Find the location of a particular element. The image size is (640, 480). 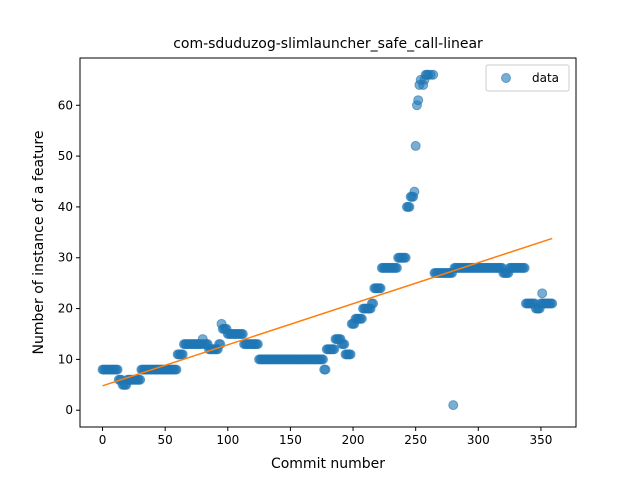

legend-marker is located at coordinates (506, 78).